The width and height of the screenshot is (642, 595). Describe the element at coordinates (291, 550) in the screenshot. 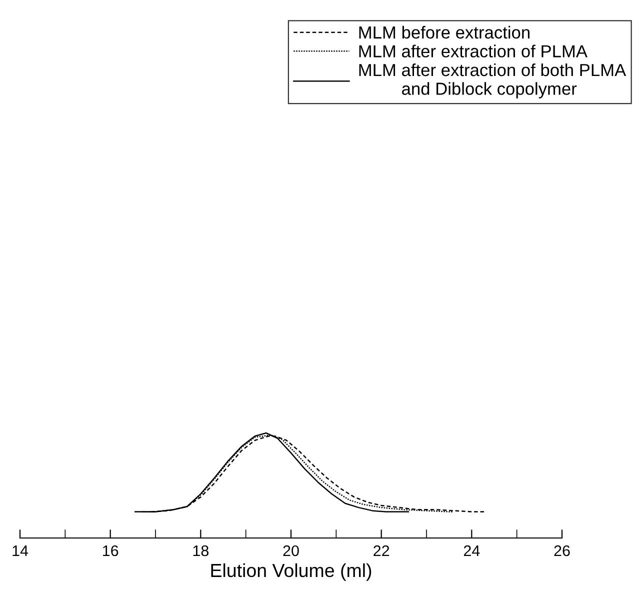

I see `x-tick-label: 20` at that location.